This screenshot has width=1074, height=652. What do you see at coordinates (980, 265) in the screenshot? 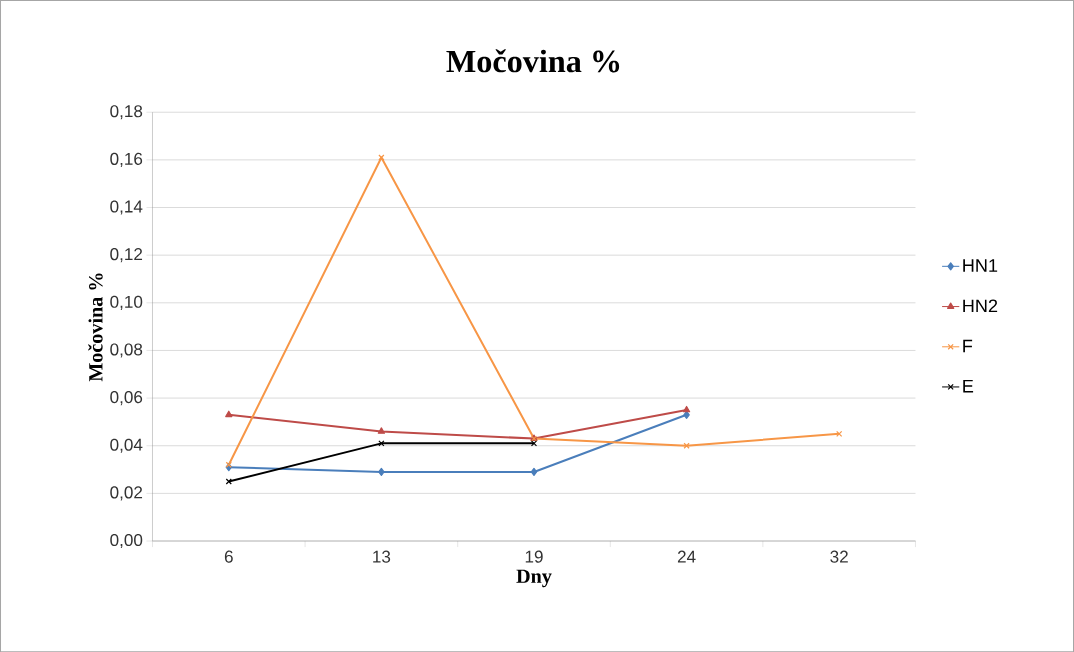
I see `legend-label: HN1` at bounding box center [980, 265].